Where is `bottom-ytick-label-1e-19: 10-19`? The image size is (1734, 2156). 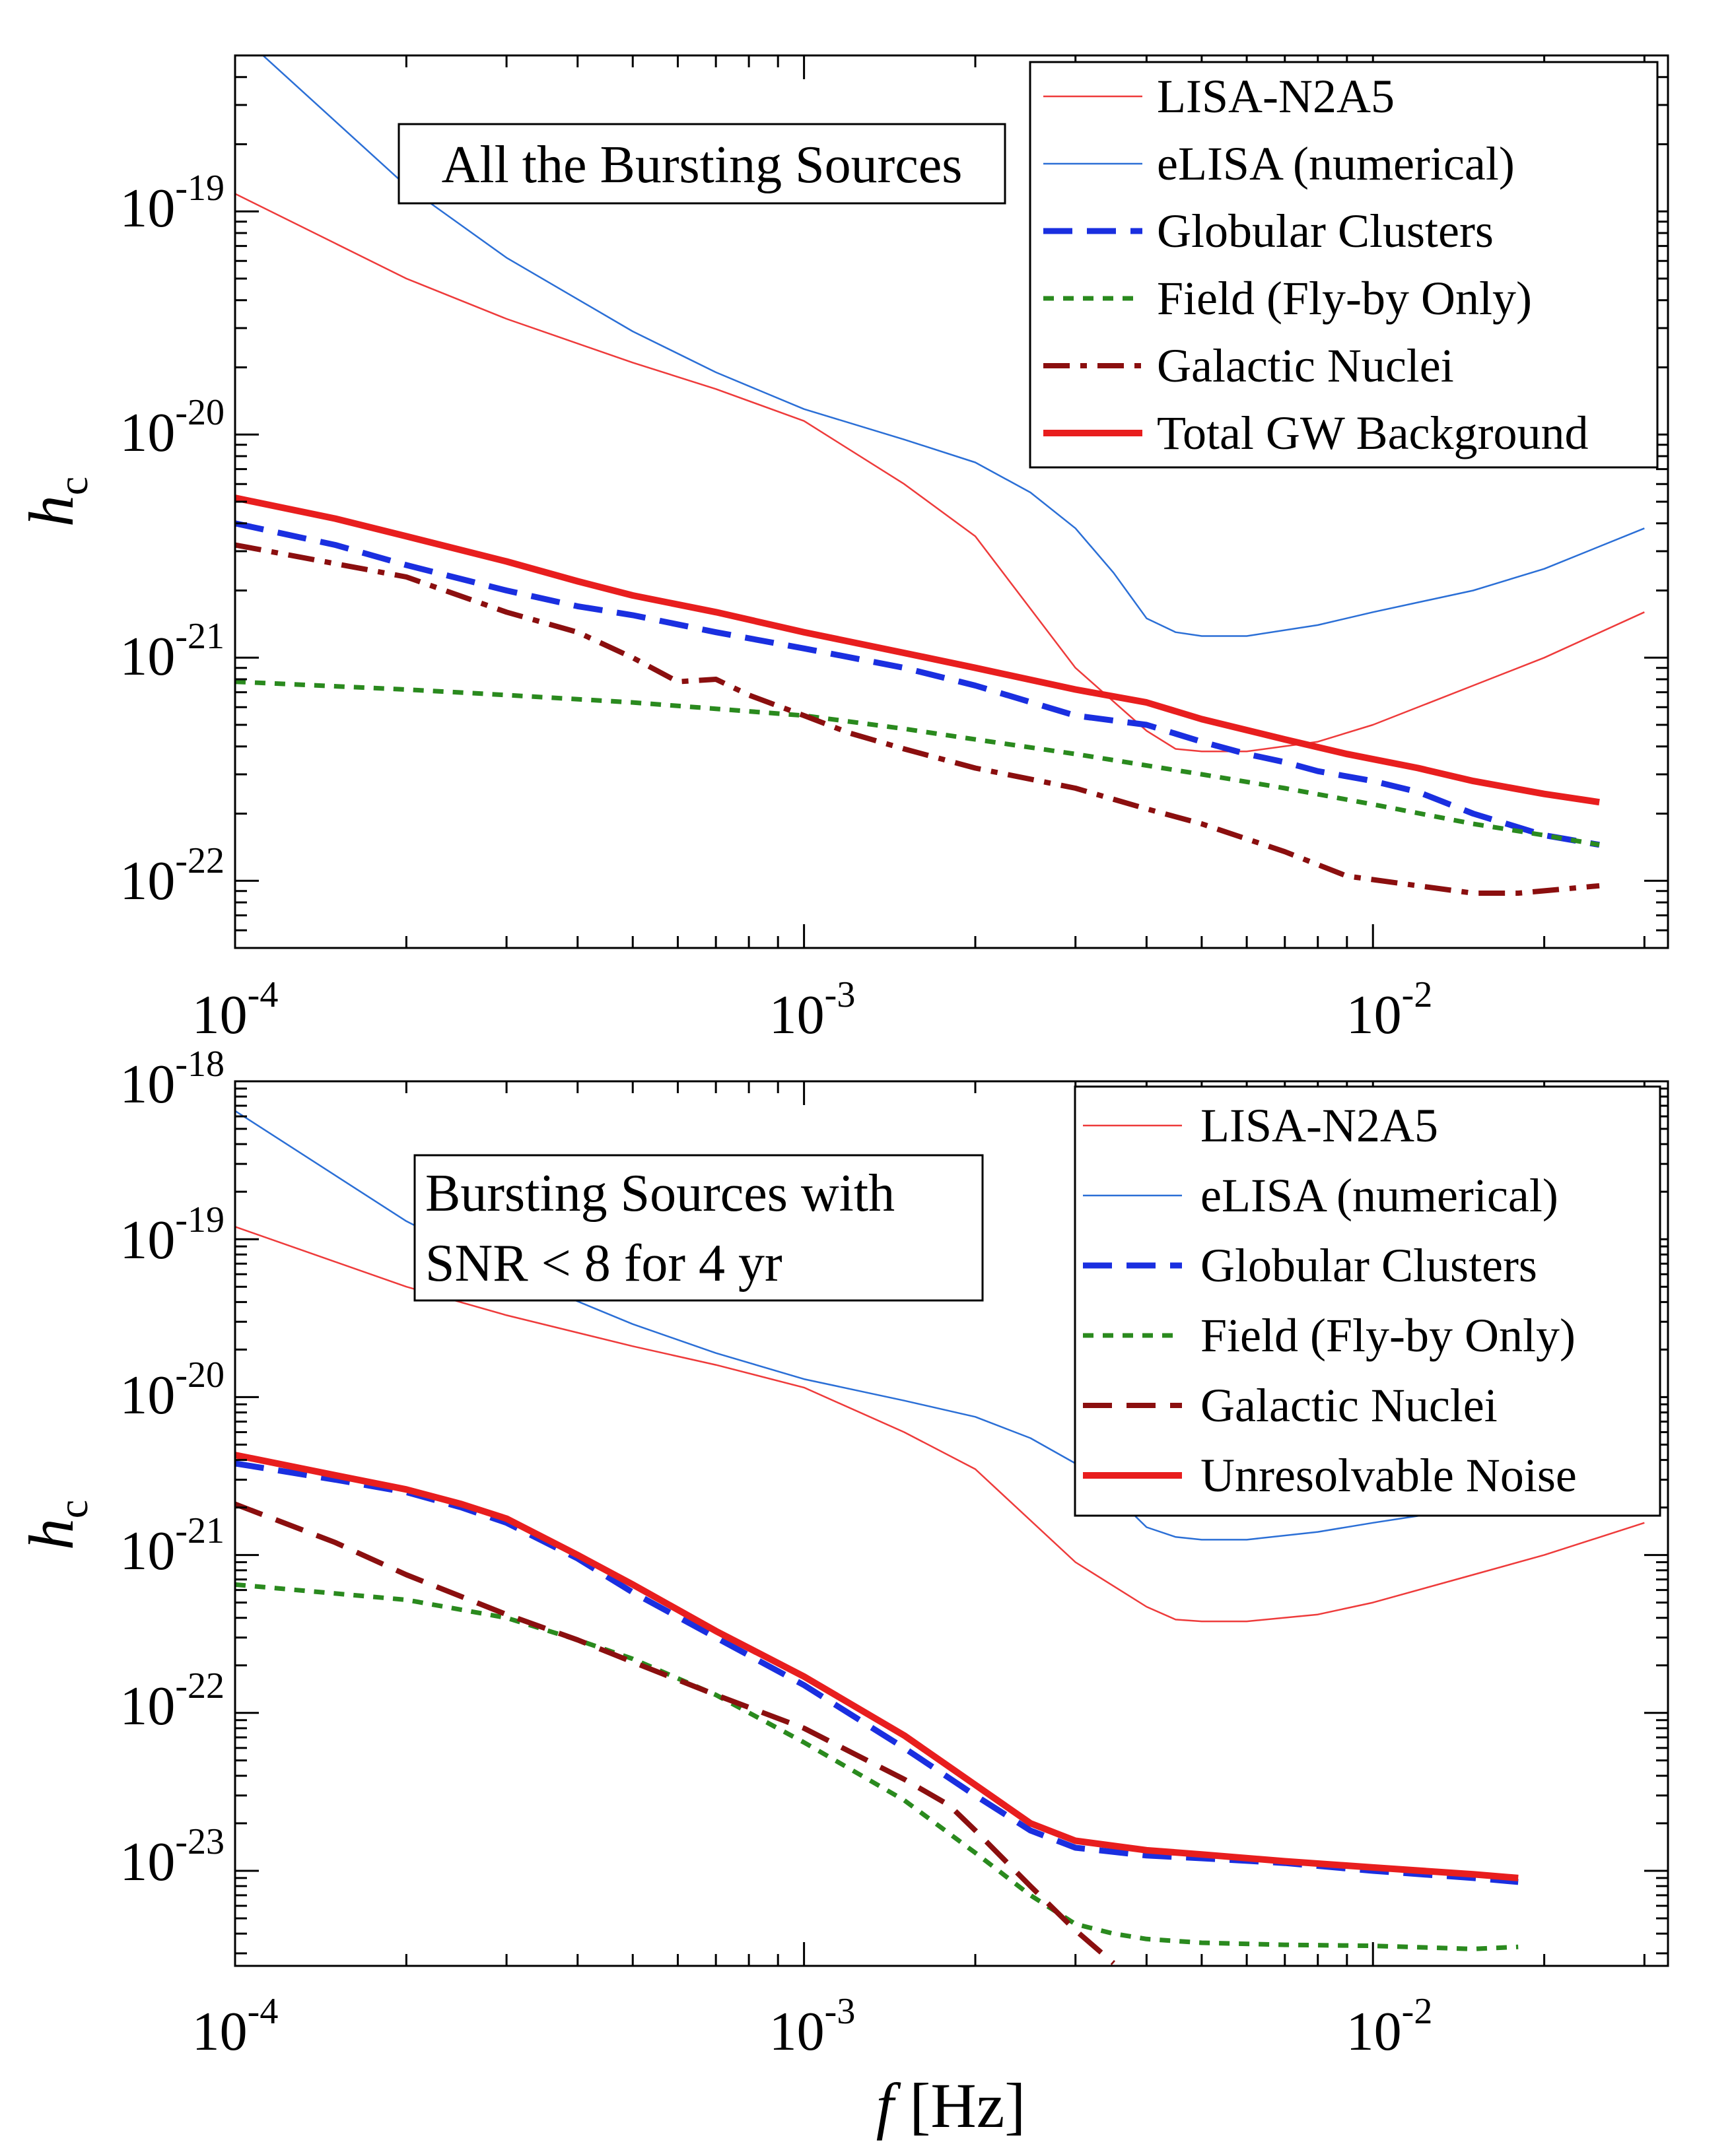
bottom-ytick-label-1e-19: 10-19 is located at coordinates (172, 1235).